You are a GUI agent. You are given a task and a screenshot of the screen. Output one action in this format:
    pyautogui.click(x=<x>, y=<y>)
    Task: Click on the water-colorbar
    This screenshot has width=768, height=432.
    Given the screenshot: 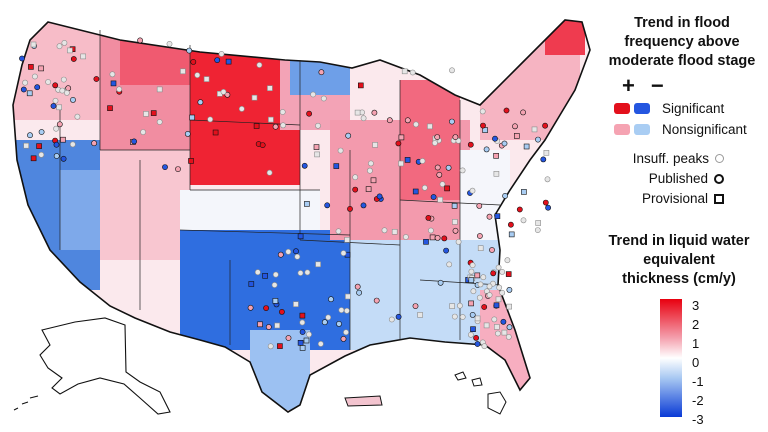 What is the action you would take?
    pyautogui.click(x=671, y=358)
    